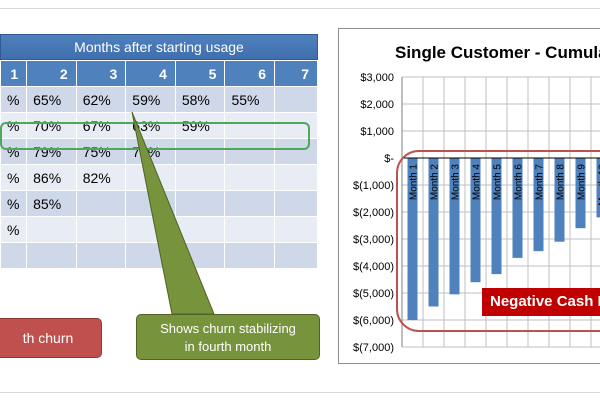  I want to click on category-label: Month 2, so click(435, 182).